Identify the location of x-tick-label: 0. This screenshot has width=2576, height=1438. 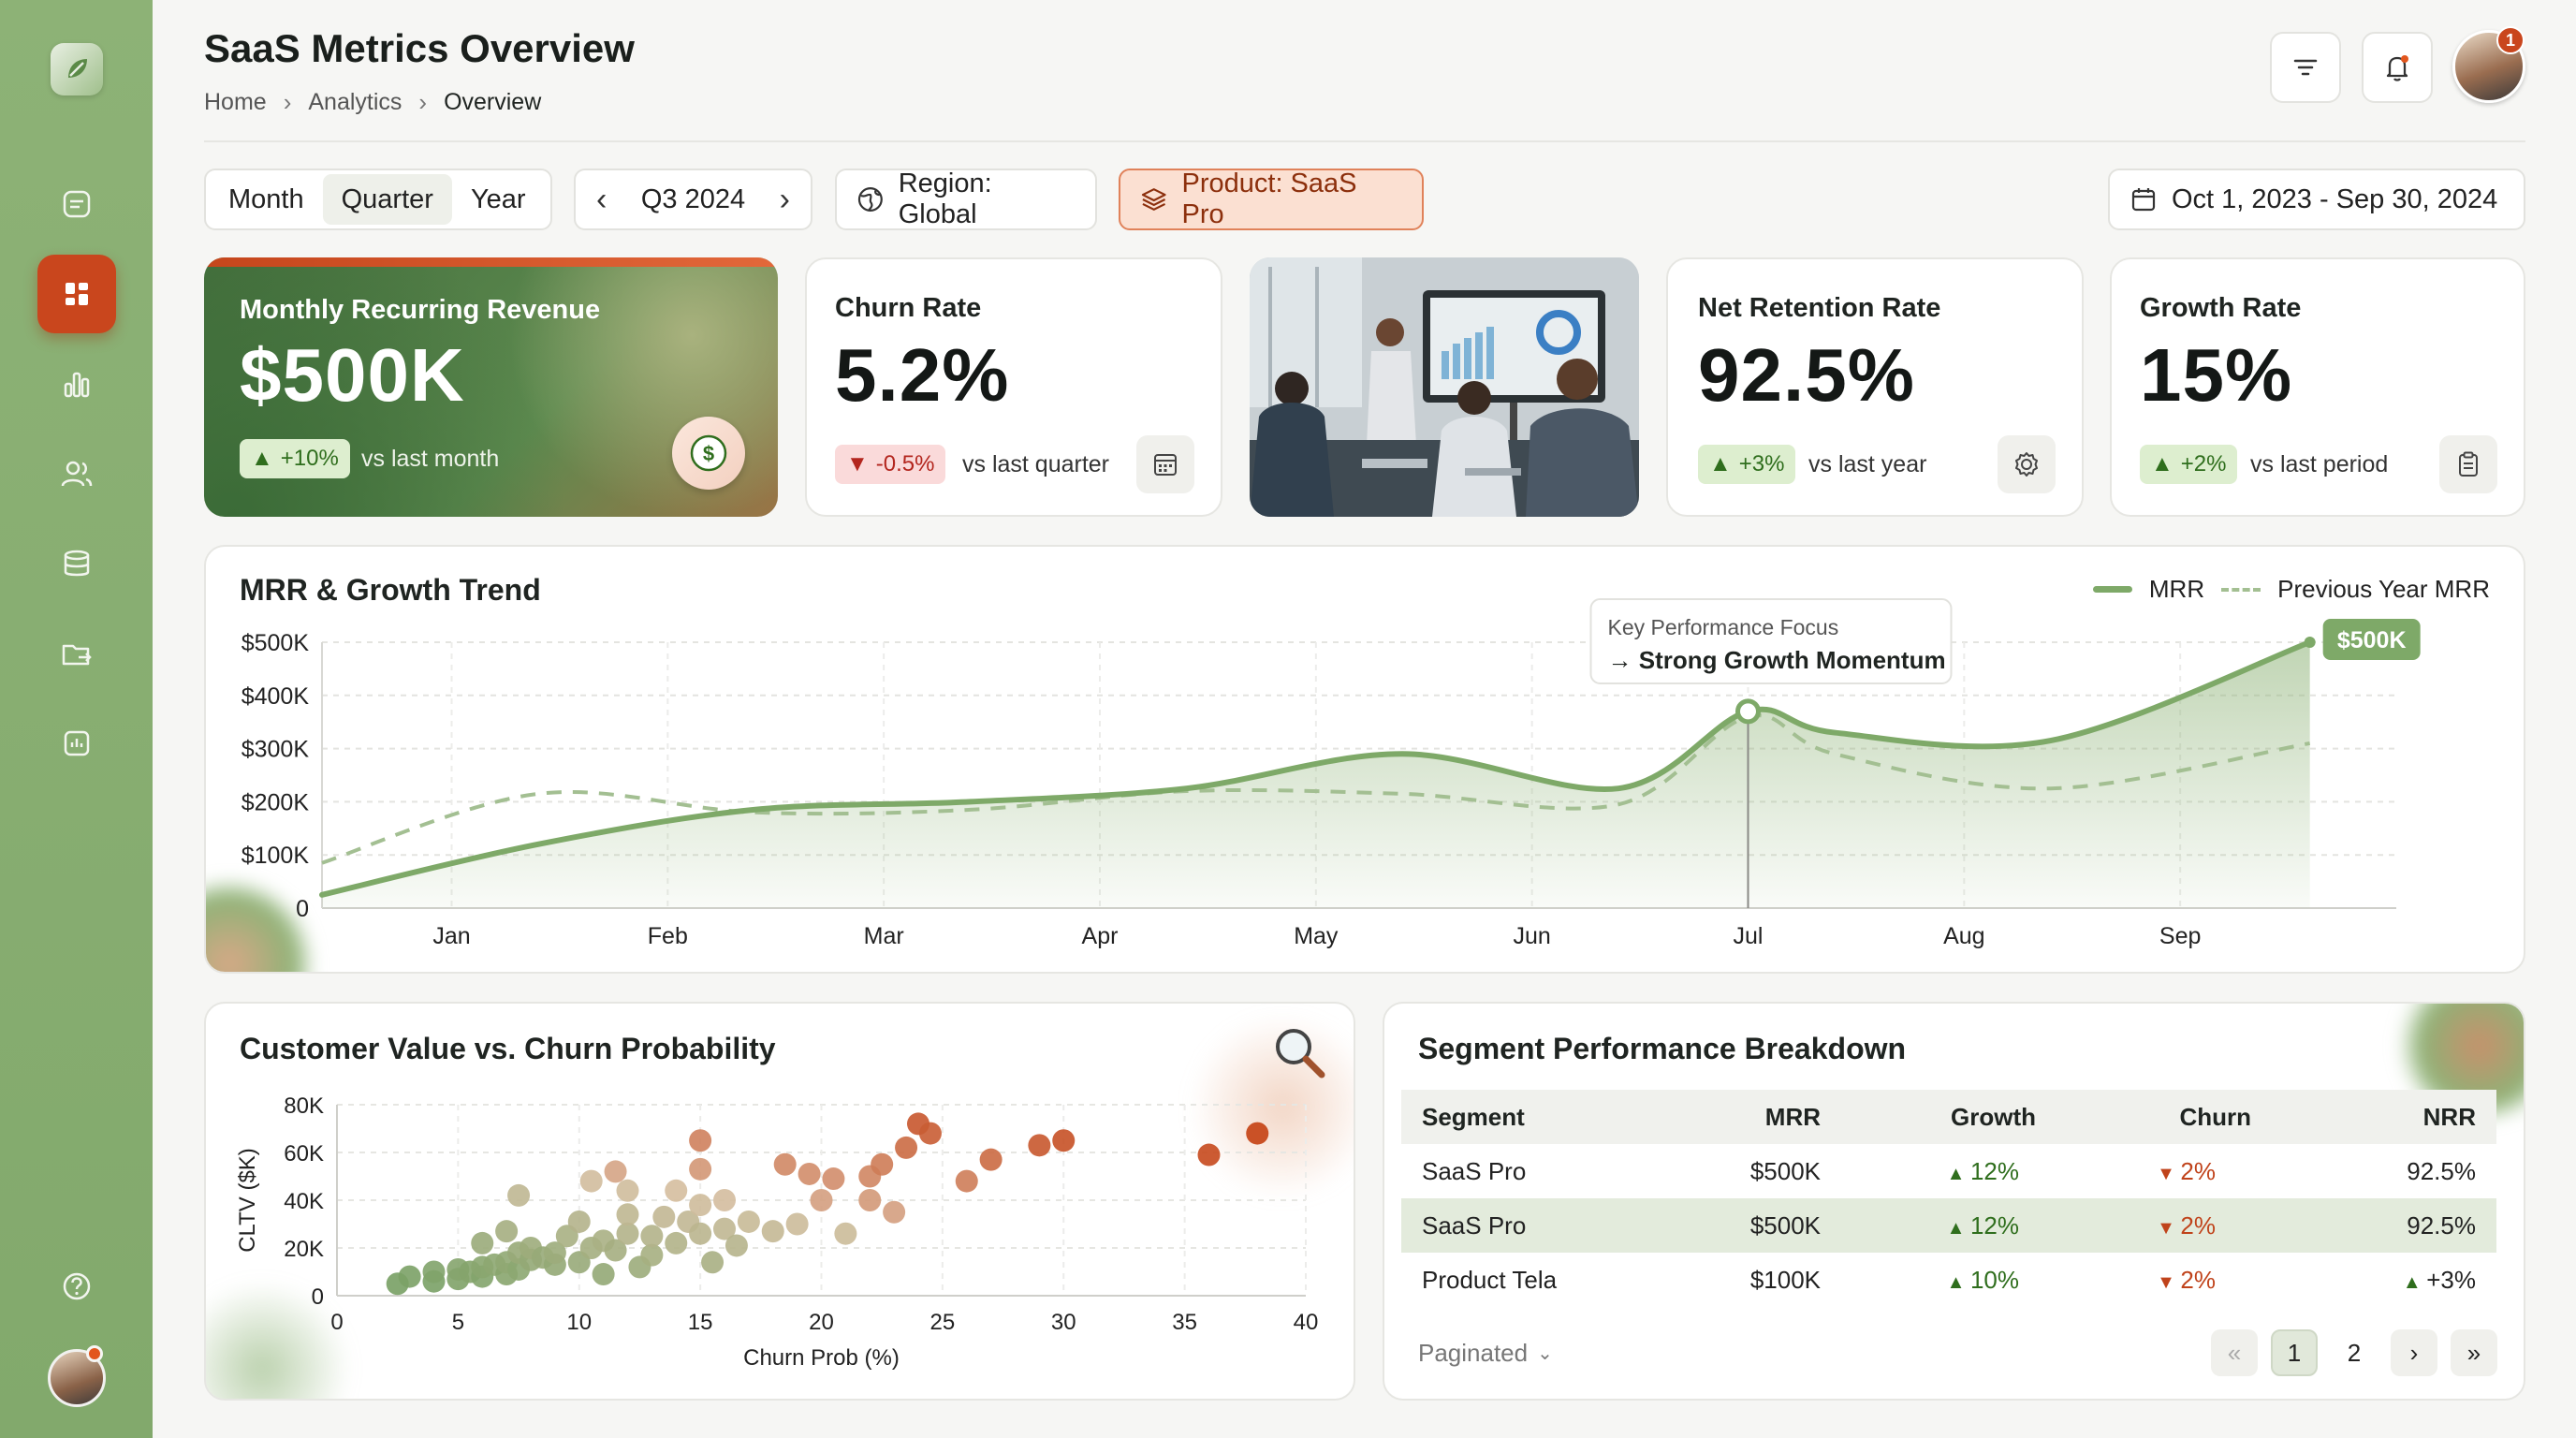
(336, 1322).